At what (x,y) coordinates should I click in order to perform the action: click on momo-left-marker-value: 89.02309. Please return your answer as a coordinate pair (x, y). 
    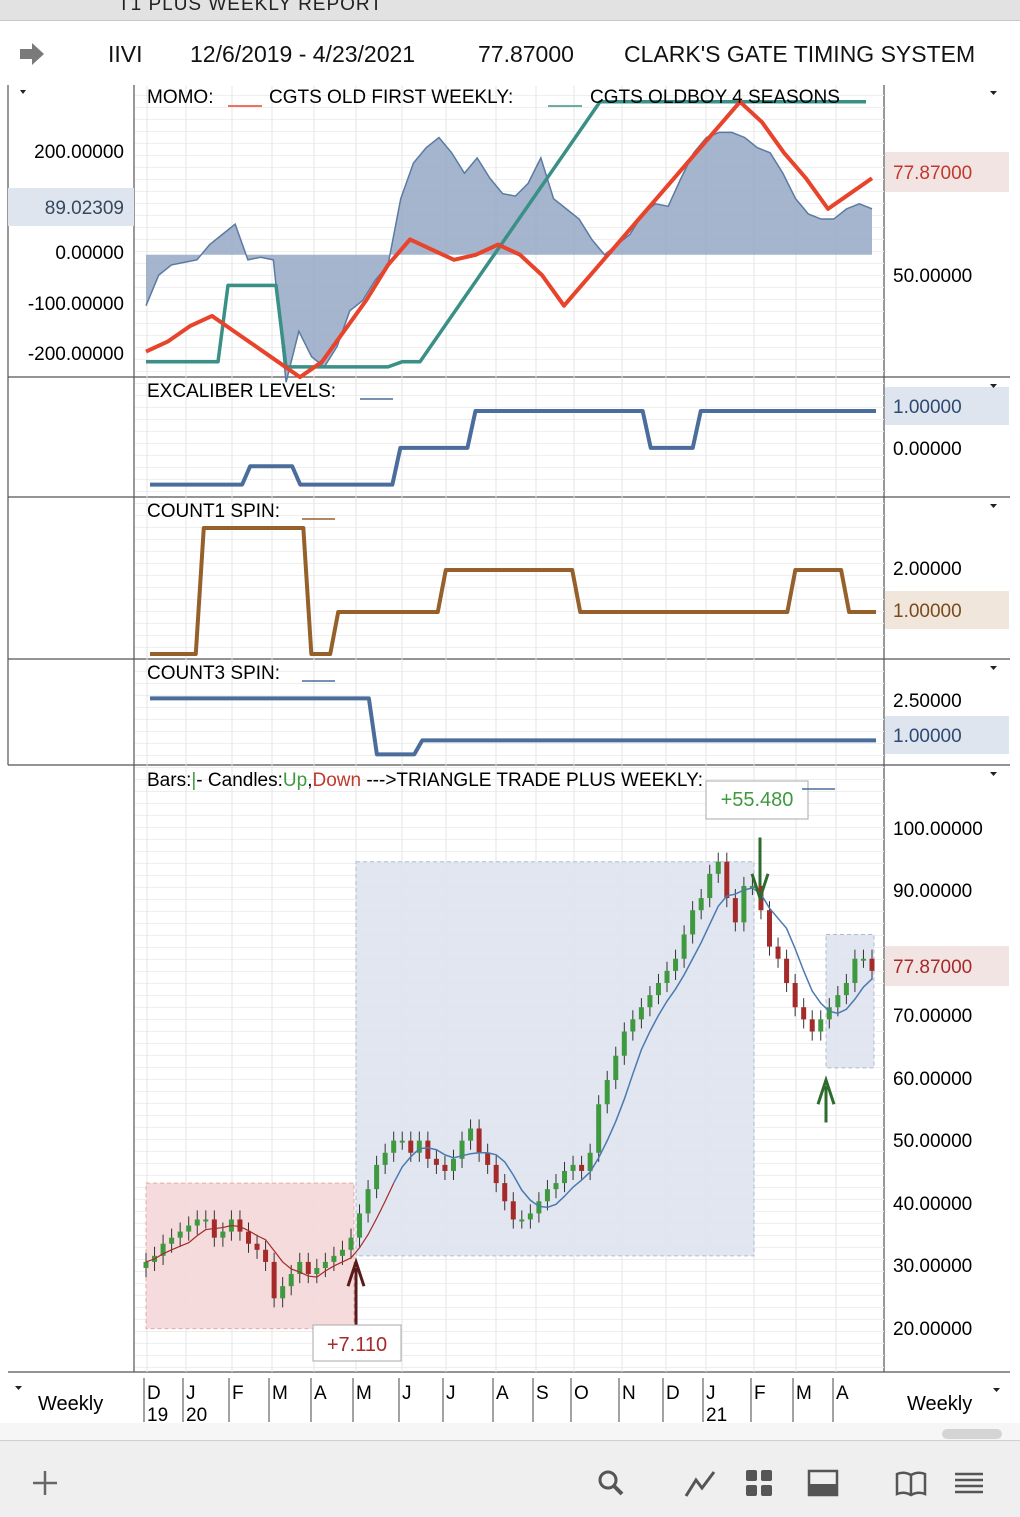
    Looking at the image, I should click on (84, 208).